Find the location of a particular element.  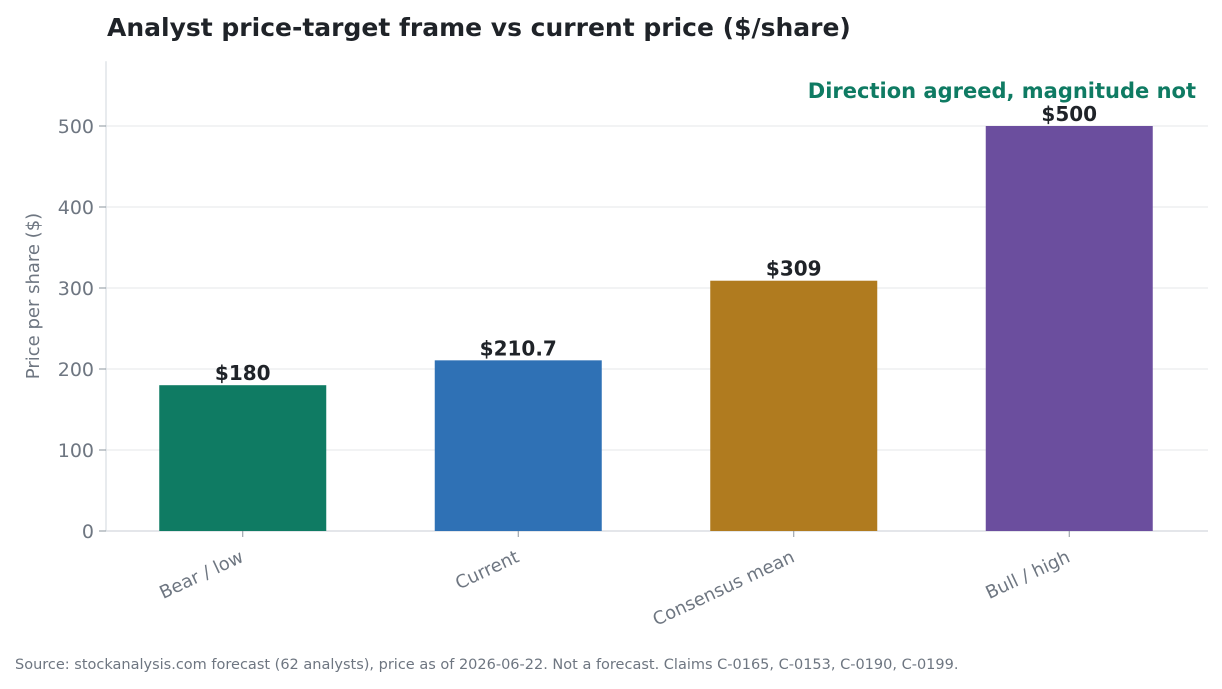

x-tick-label: Current is located at coordinates (487, 570).